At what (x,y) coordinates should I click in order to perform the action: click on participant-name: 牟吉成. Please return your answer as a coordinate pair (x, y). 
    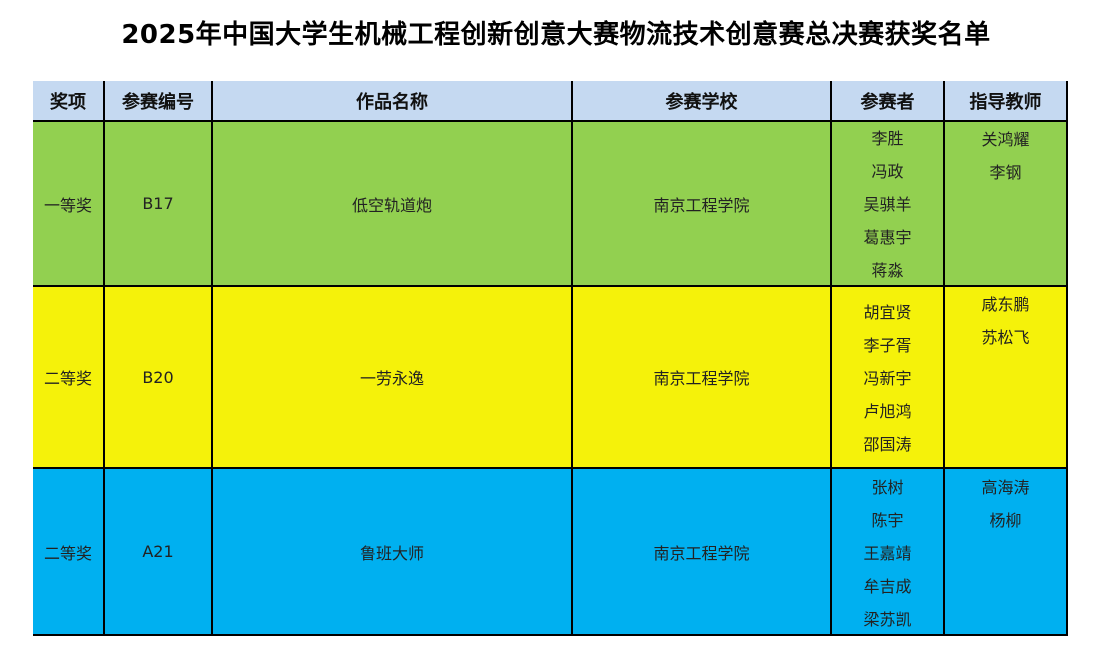
    Looking at the image, I should click on (887, 586).